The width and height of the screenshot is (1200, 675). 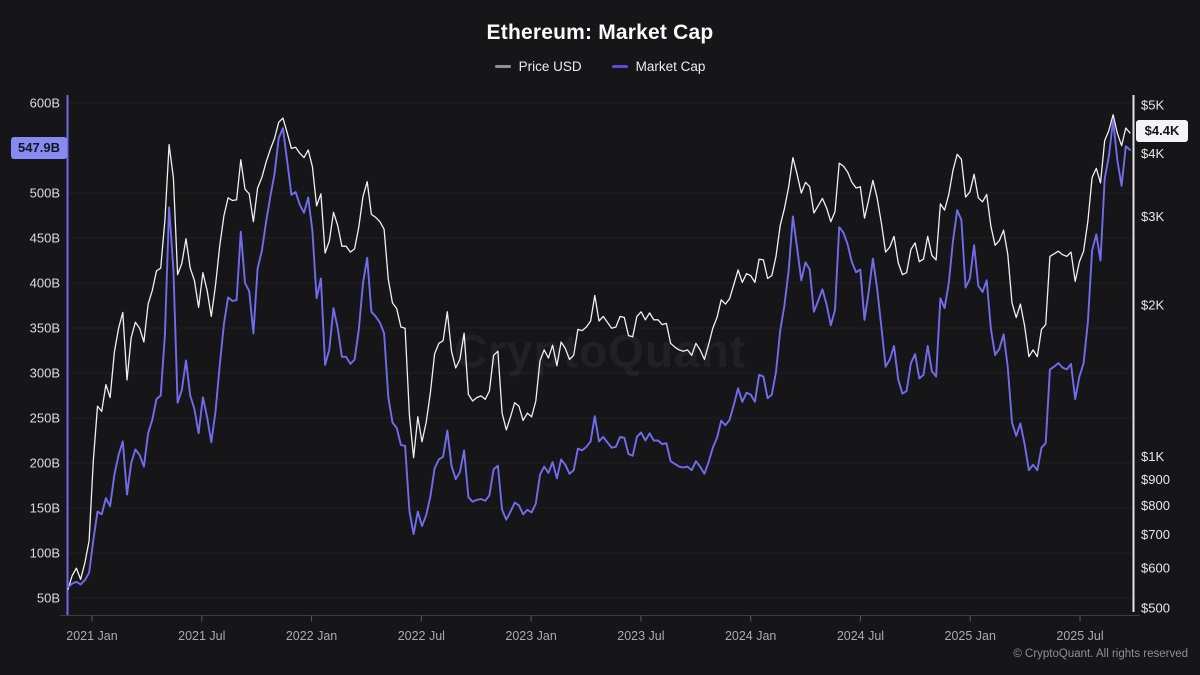 What do you see at coordinates (550, 66) in the screenshot?
I see `legend-label: Price USD` at bounding box center [550, 66].